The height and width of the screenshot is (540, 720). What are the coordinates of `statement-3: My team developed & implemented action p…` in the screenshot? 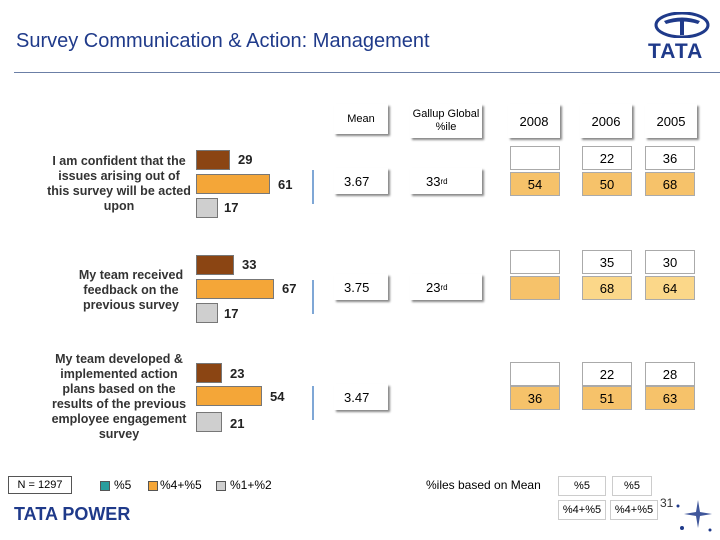 It's located at (119, 396).